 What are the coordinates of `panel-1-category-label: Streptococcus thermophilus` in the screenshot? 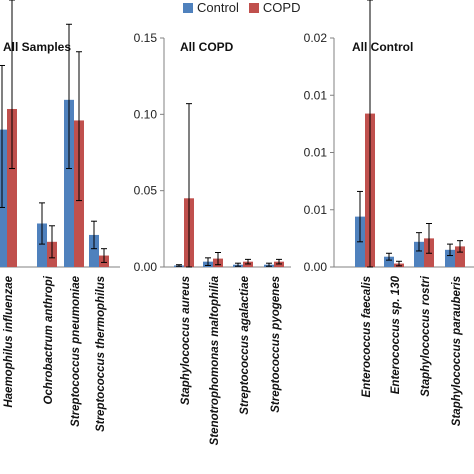 It's located at (101, 354).